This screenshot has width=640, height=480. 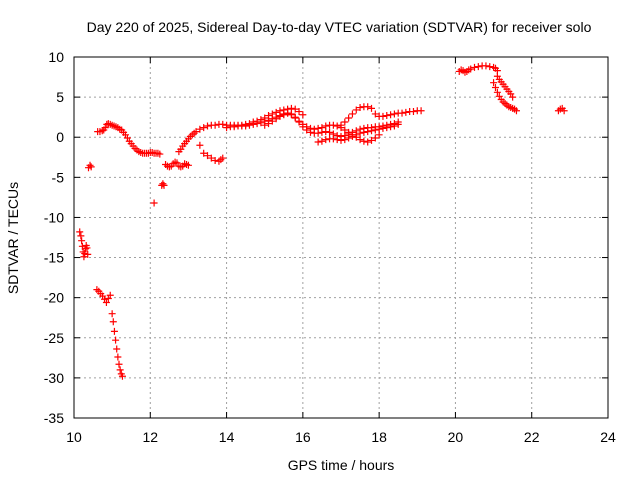 I want to click on y-tick-label: -35, so click(x=54, y=418).